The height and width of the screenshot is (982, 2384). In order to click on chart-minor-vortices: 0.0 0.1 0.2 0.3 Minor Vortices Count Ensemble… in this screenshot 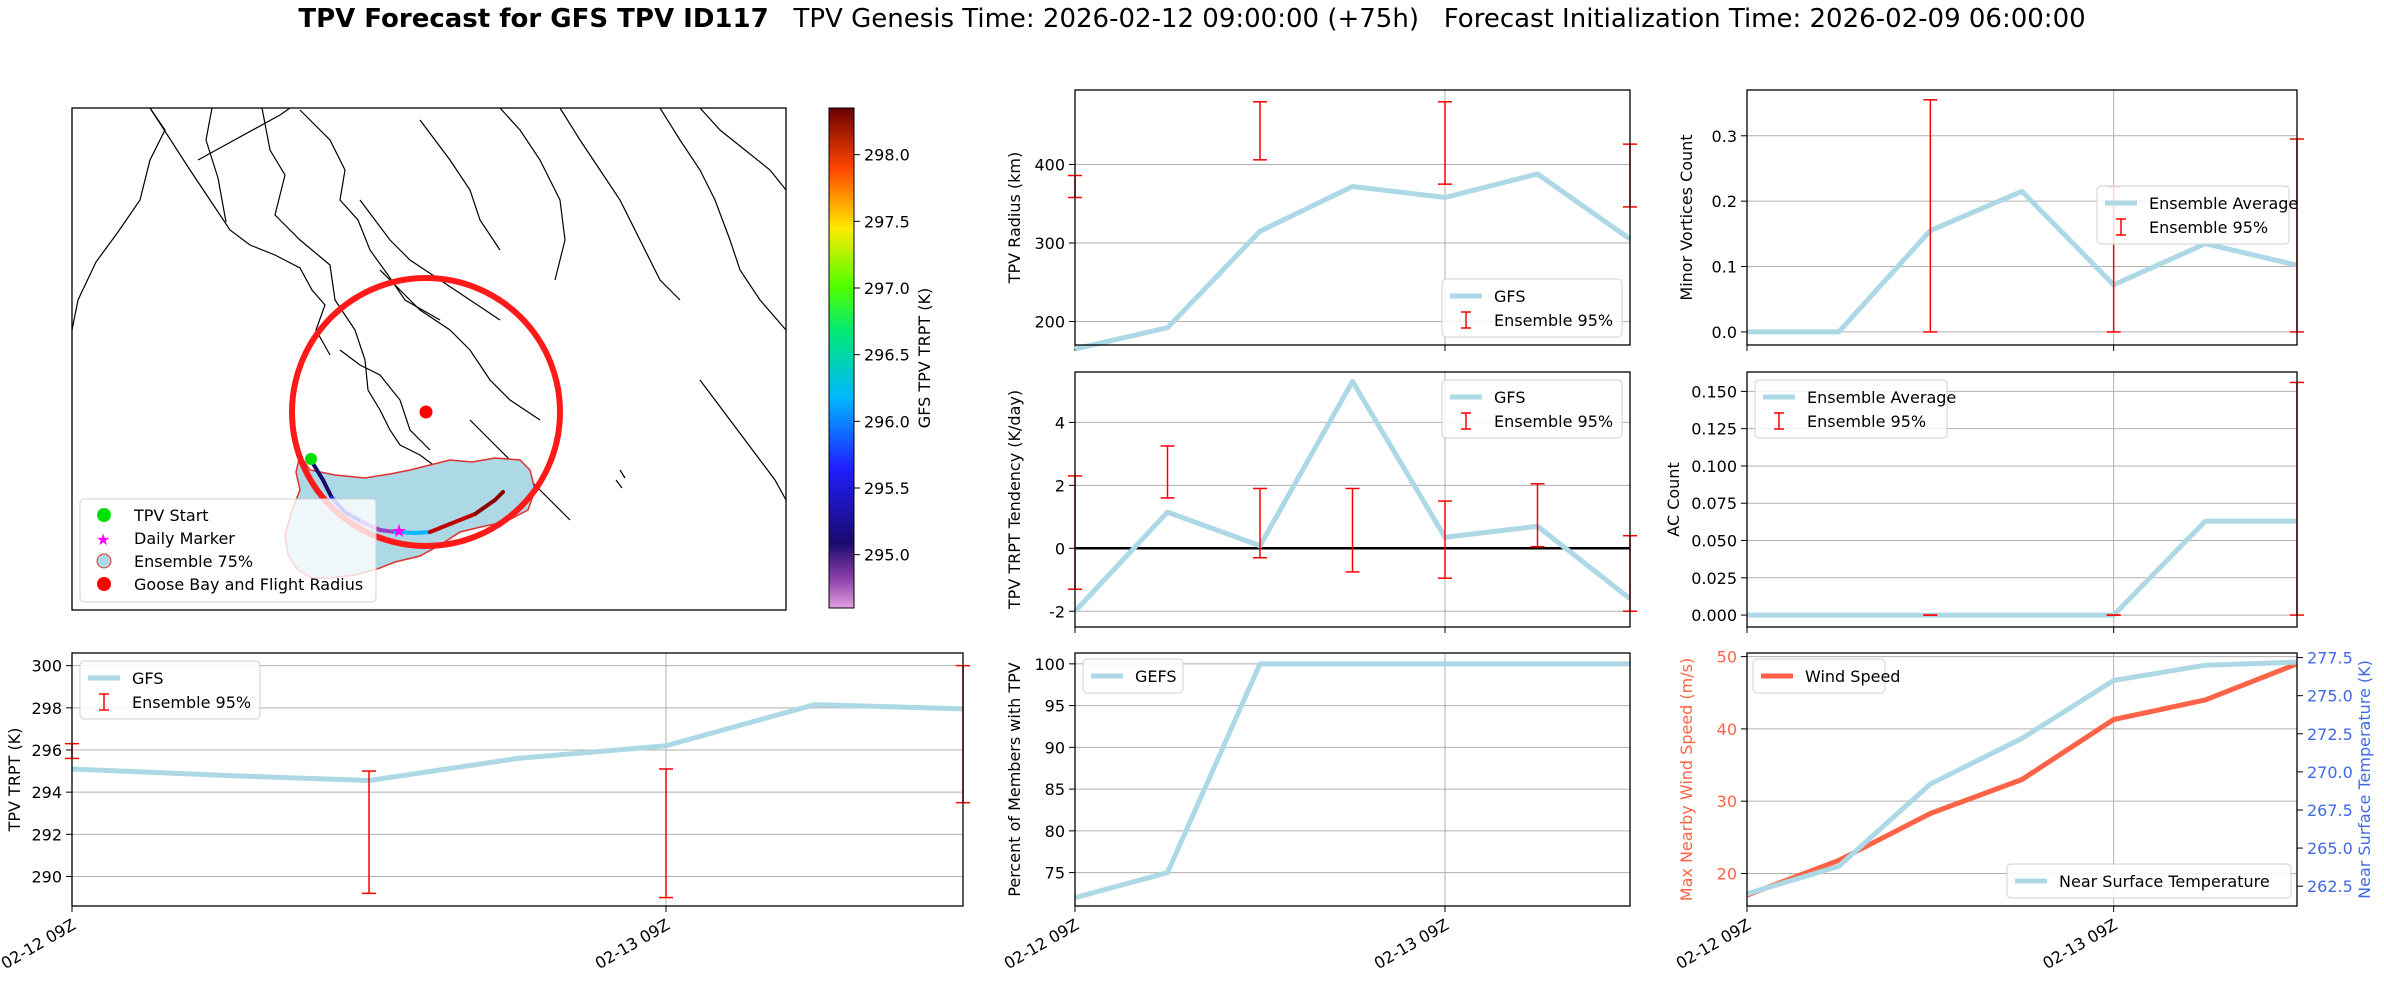, I will do `click(1990, 220)`.